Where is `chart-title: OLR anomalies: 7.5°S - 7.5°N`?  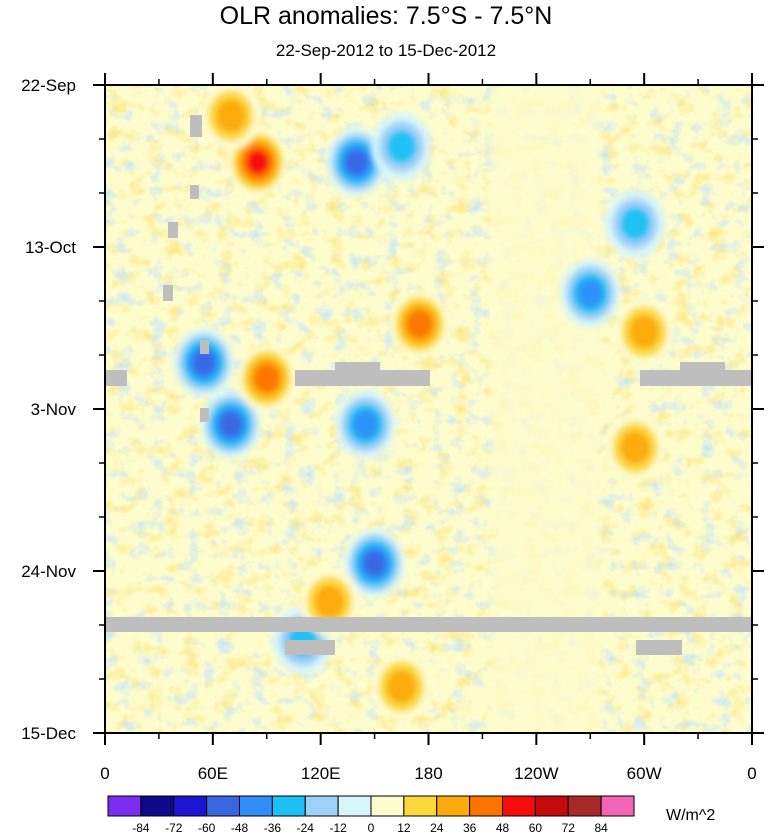 chart-title: OLR anomalies: 7.5°S - 7.5°N is located at coordinates (386, 16).